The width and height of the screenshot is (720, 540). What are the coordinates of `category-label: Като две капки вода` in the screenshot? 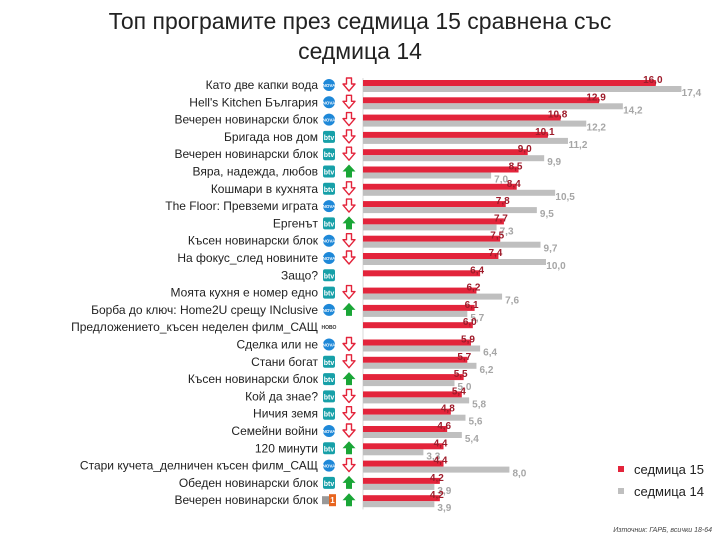 It's located at (262, 85).